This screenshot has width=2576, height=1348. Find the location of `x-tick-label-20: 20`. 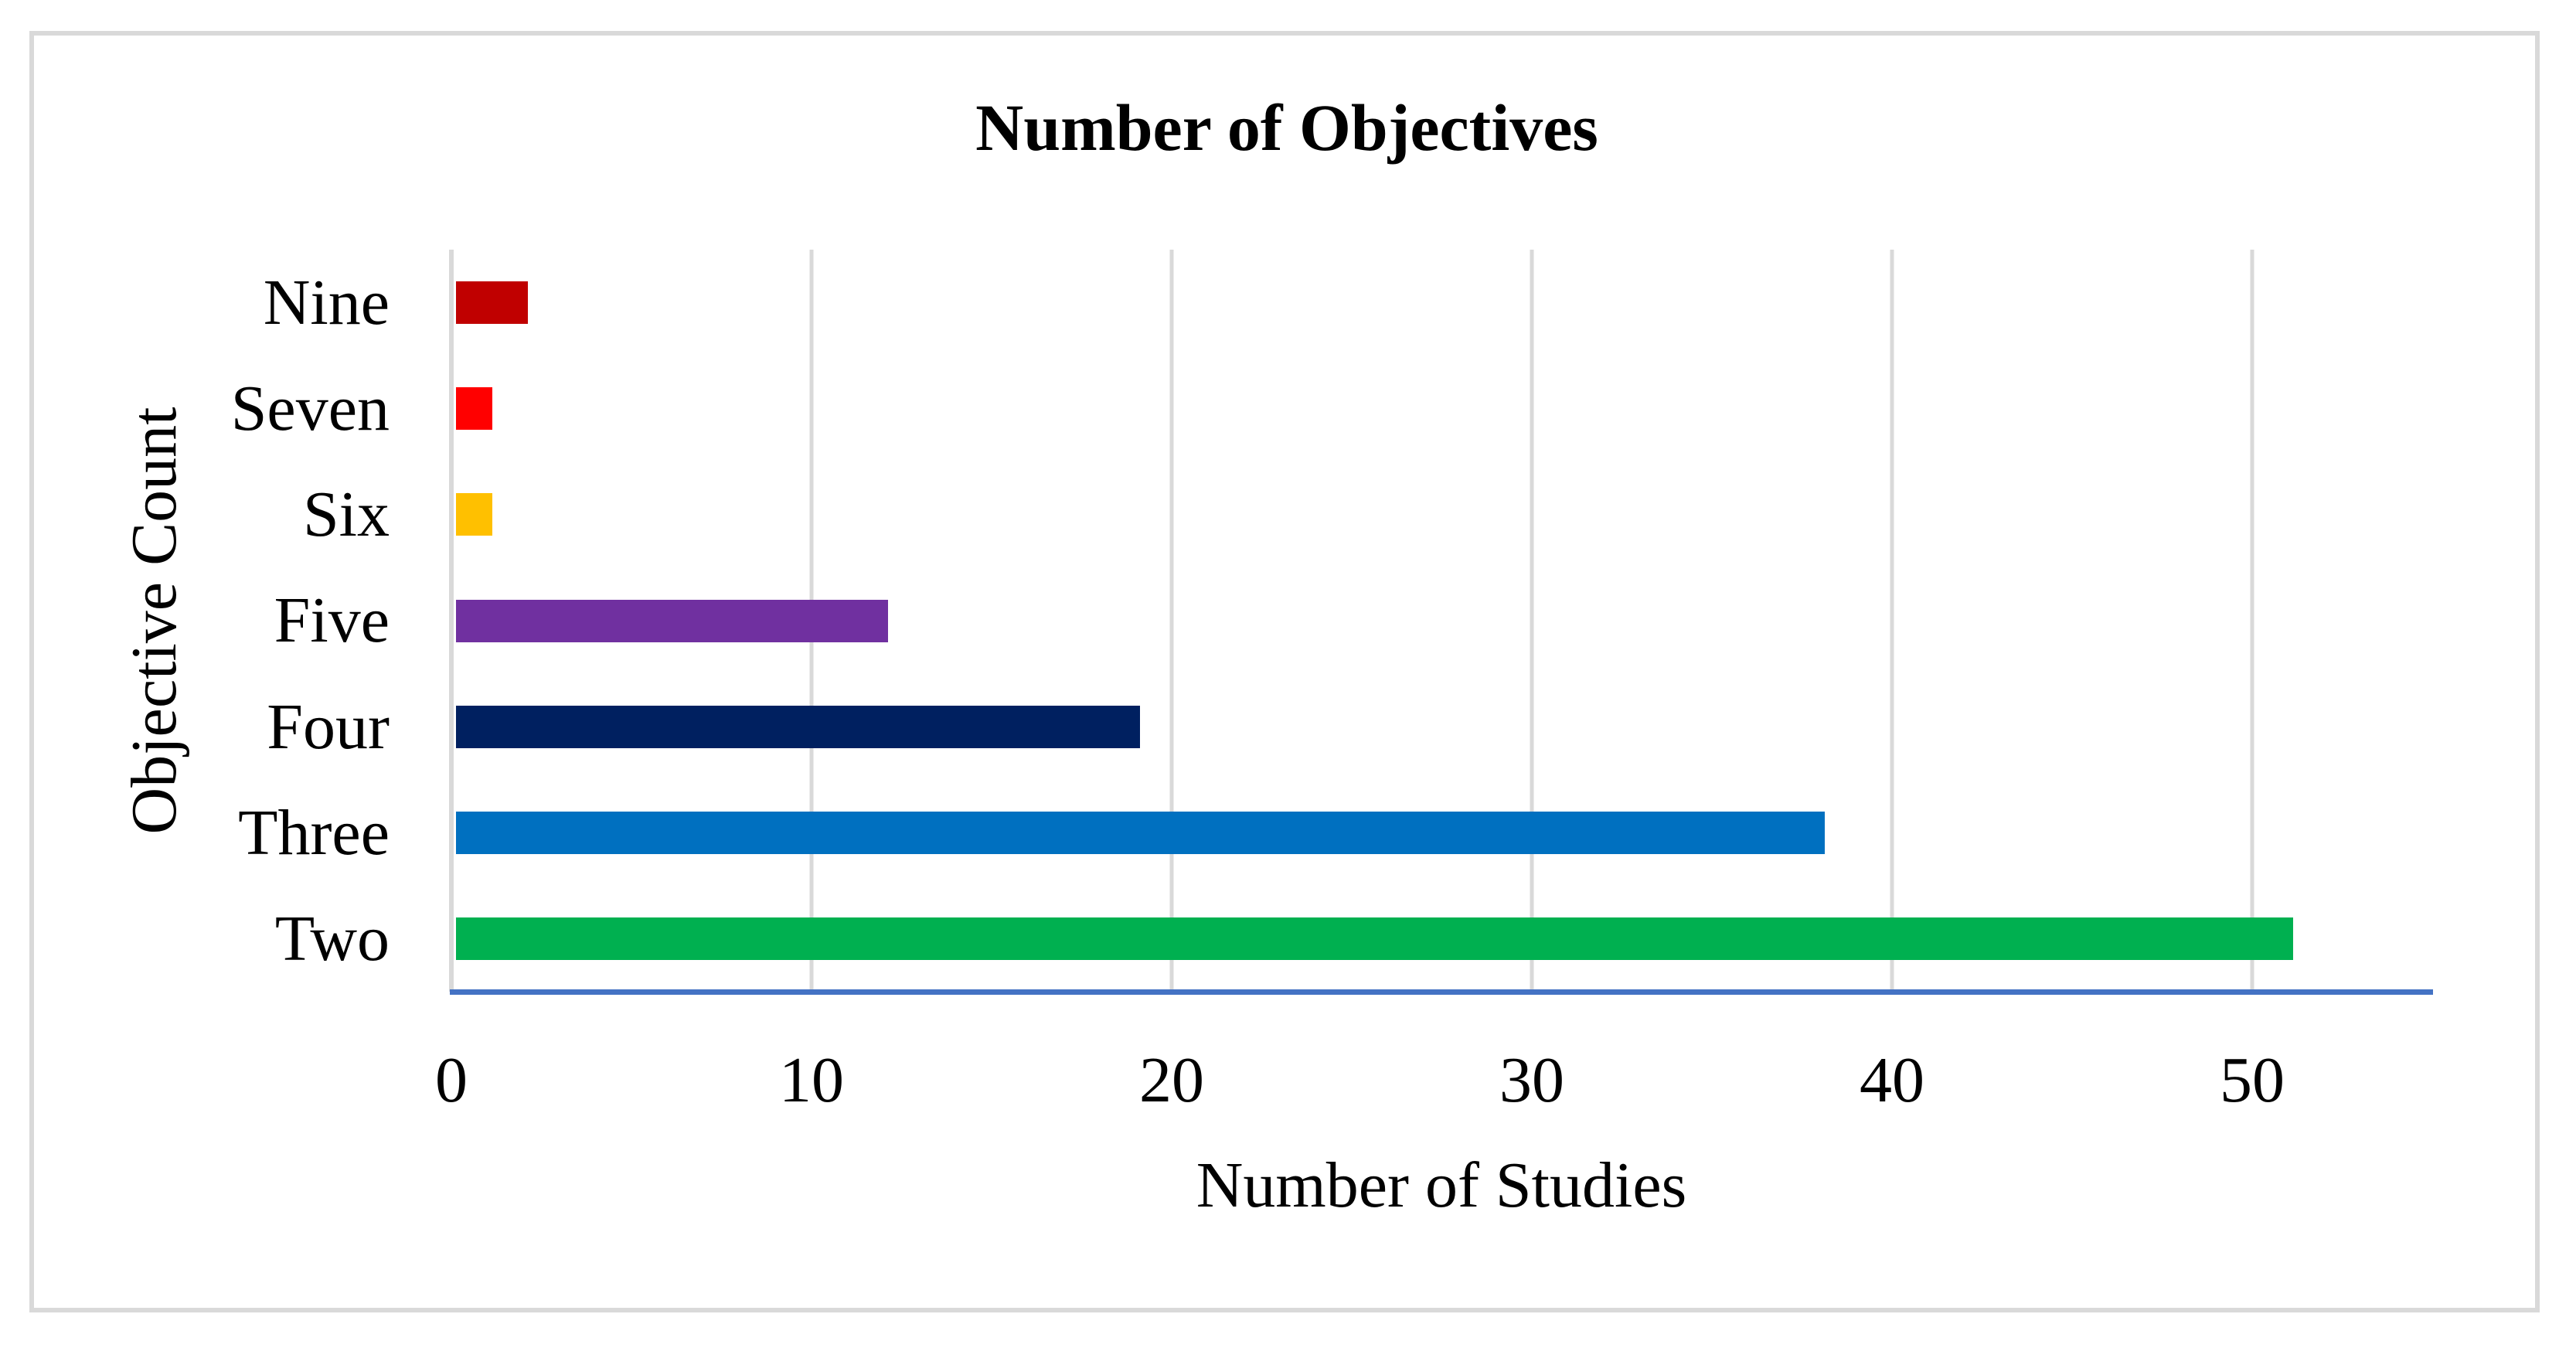

x-tick-label-20: 20 is located at coordinates (1171, 1080).